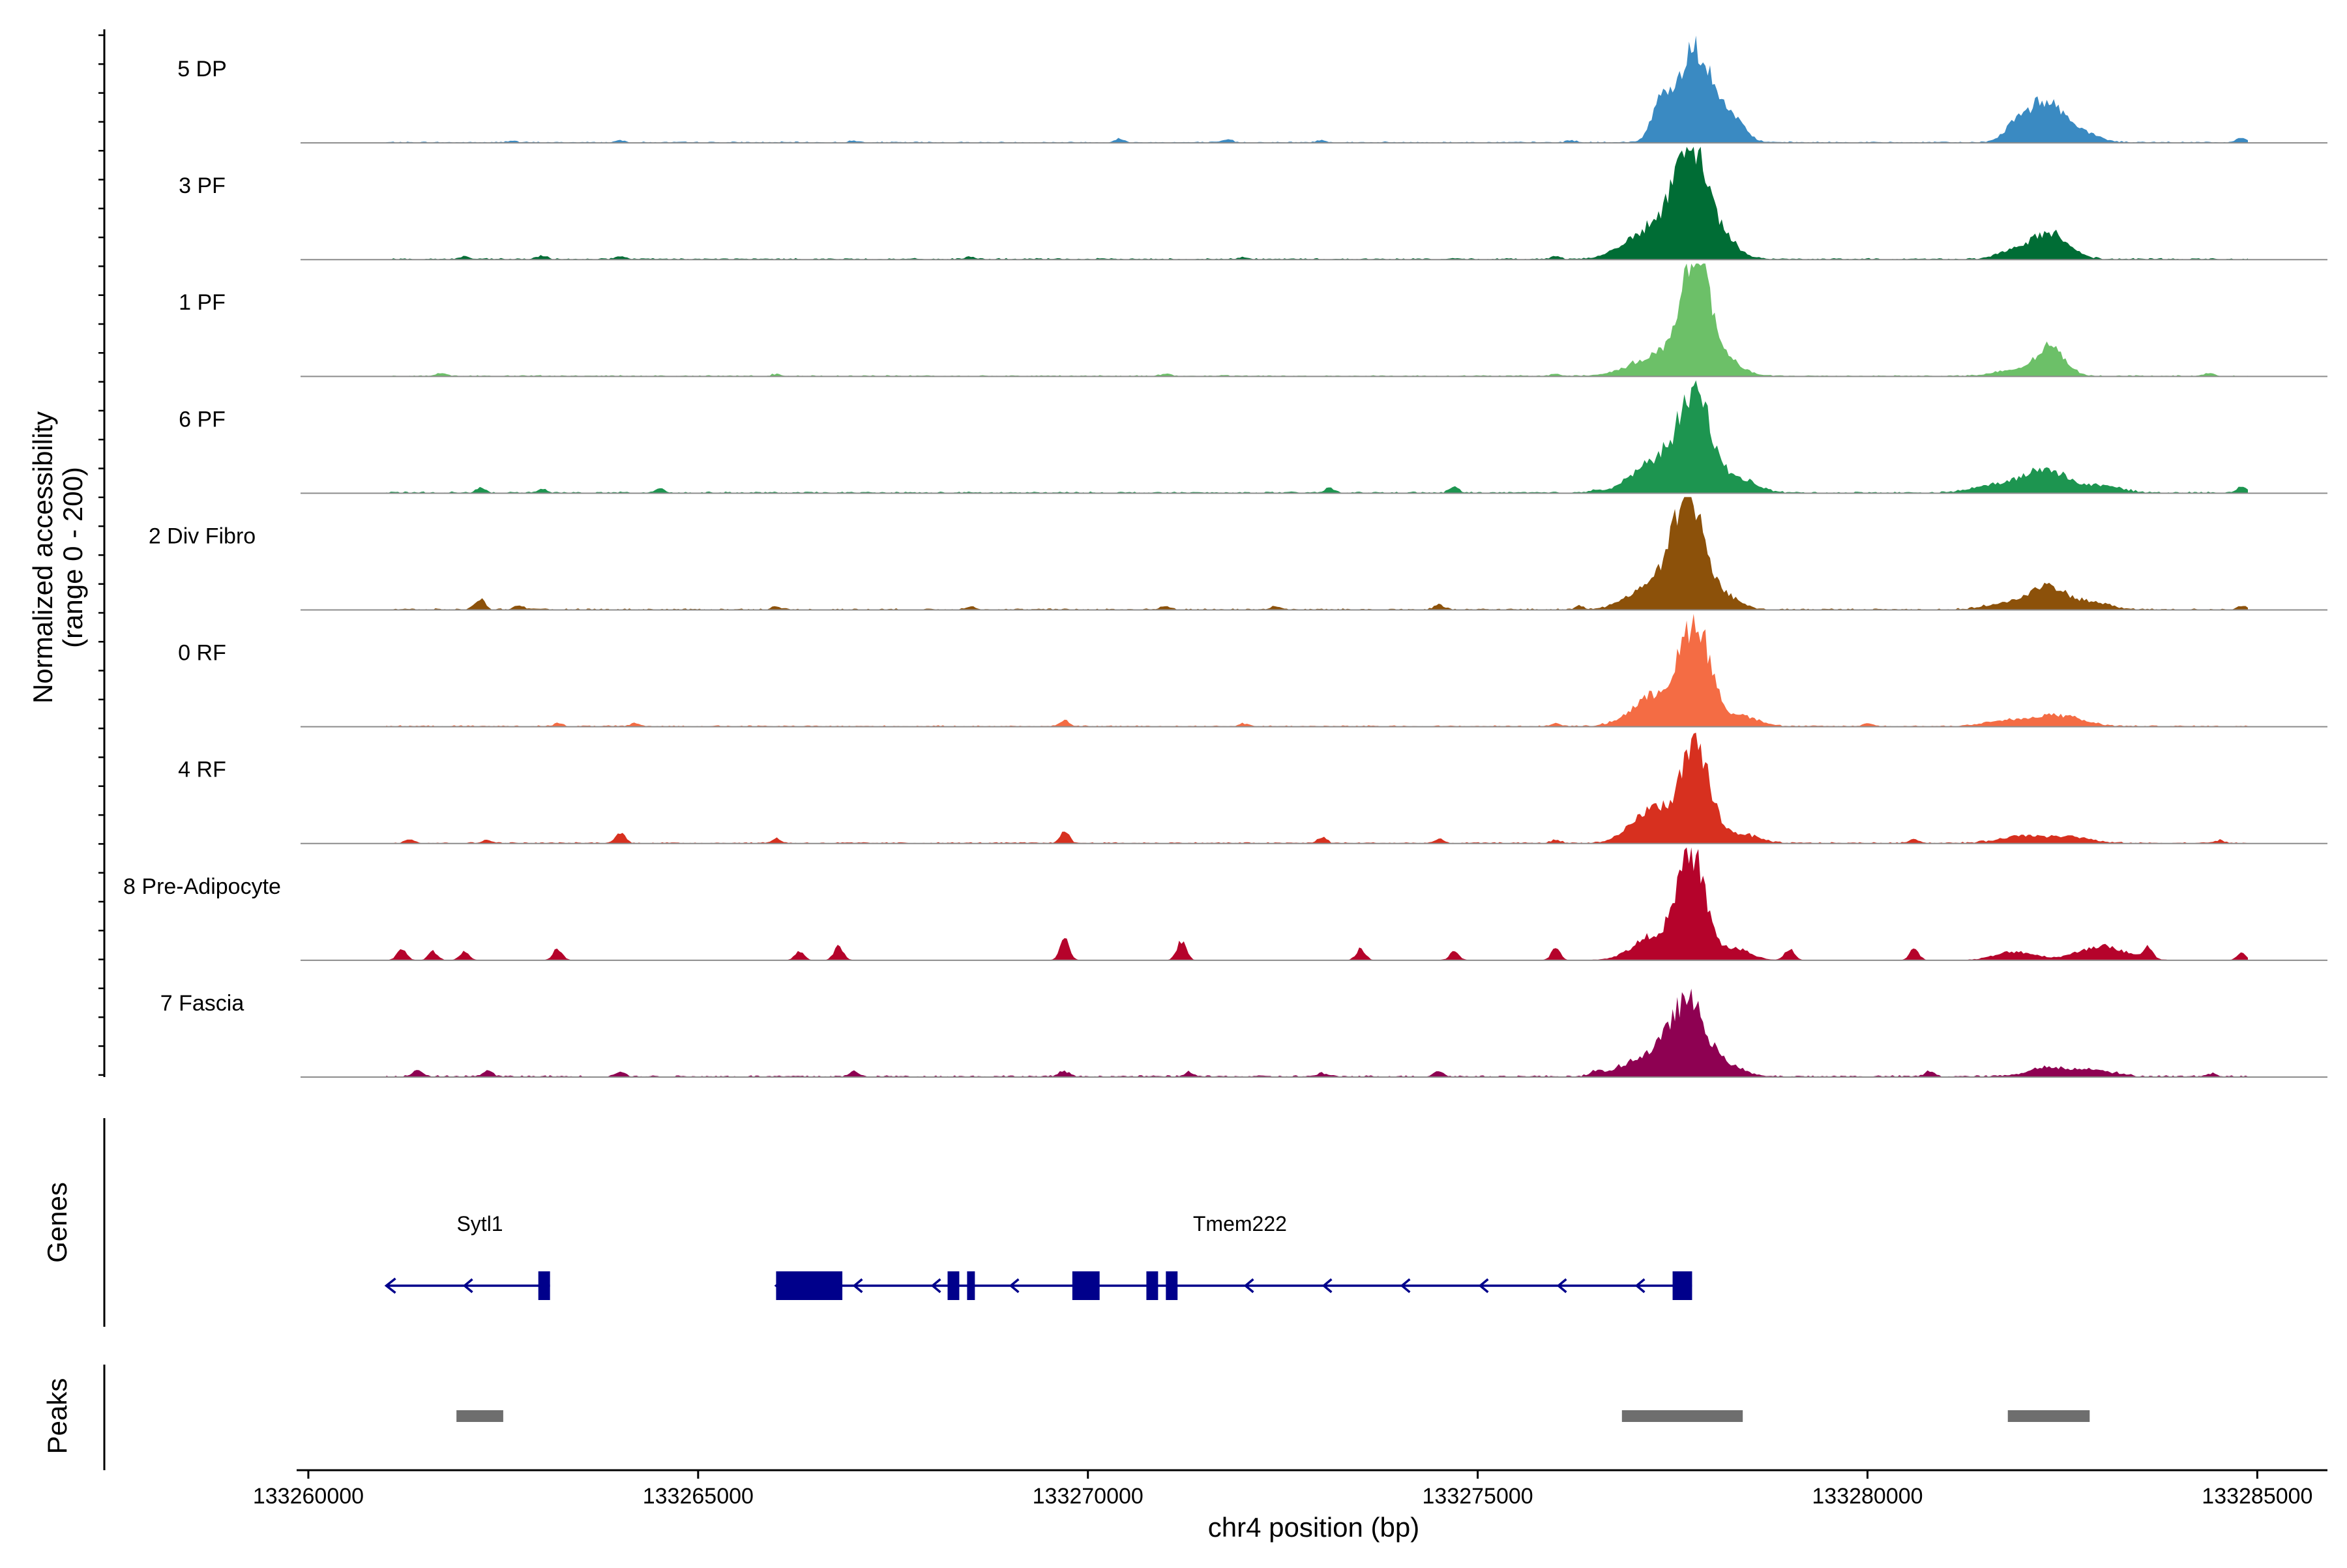 This screenshot has height=1568, width=2347. Describe the element at coordinates (1478, 1497) in the screenshot. I see `x-tick-label: 133275000` at that location.